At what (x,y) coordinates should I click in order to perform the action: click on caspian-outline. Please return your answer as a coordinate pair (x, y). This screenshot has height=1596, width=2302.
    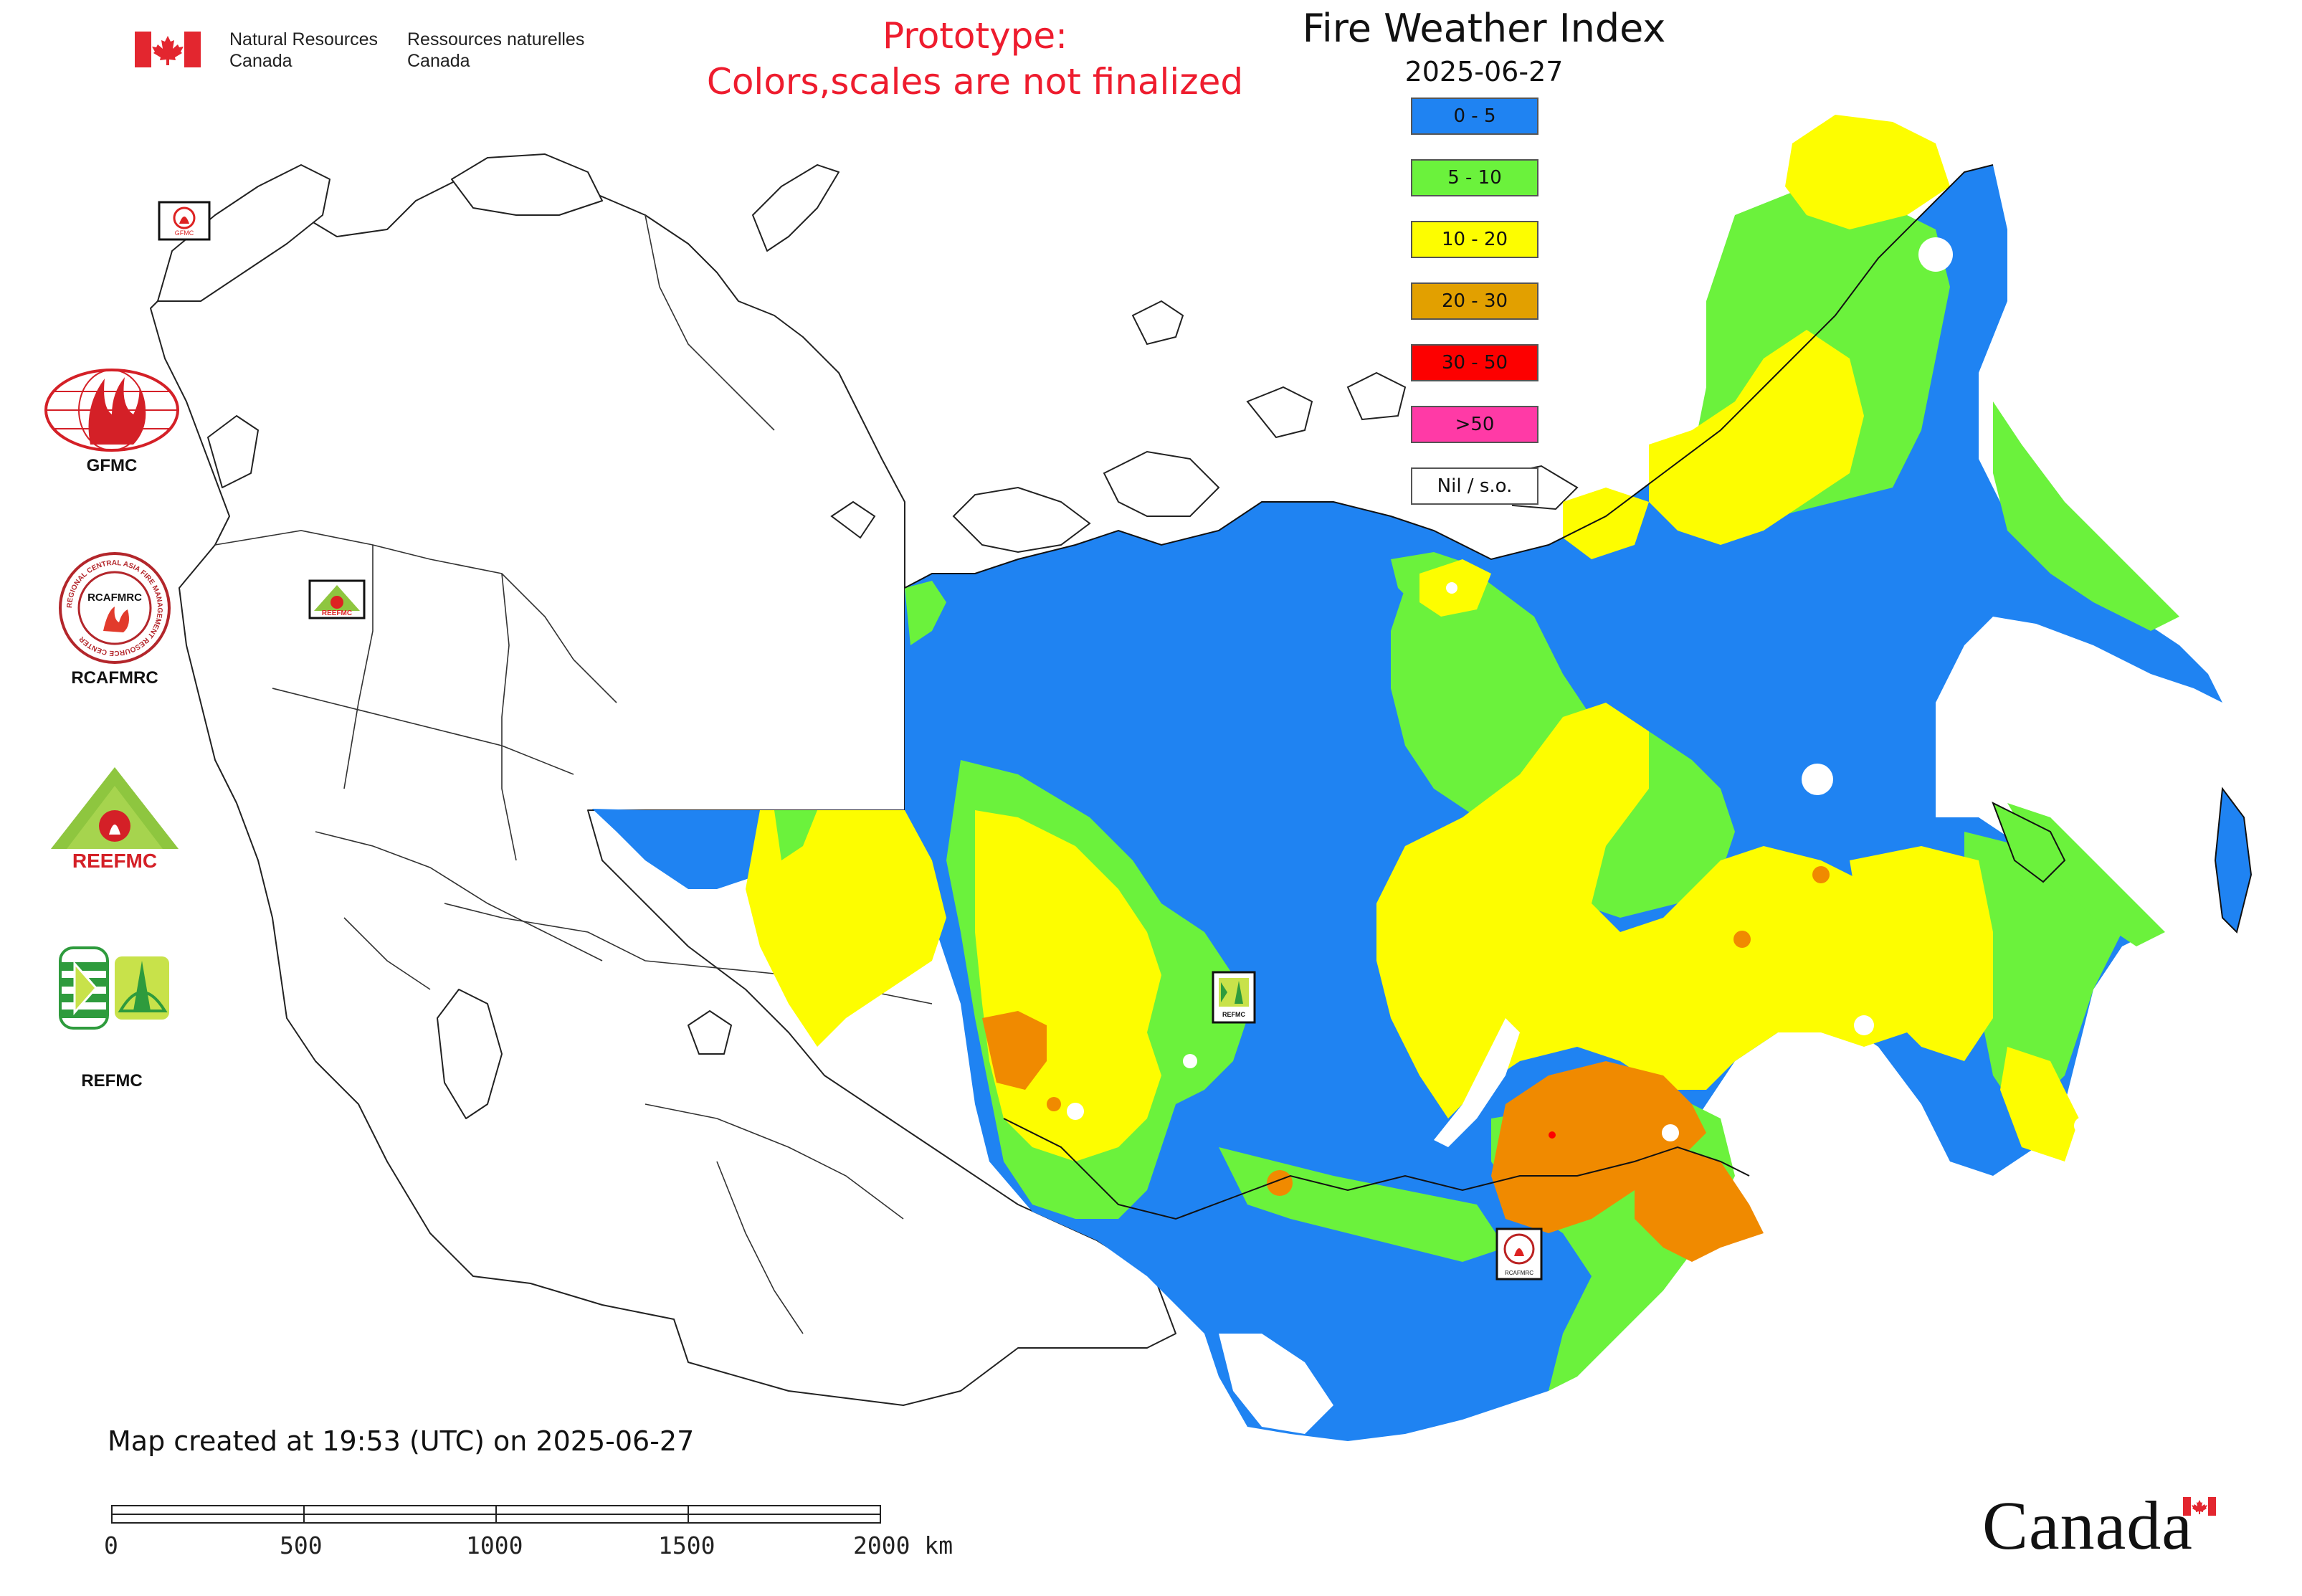
    Looking at the image, I should click on (470, 1054).